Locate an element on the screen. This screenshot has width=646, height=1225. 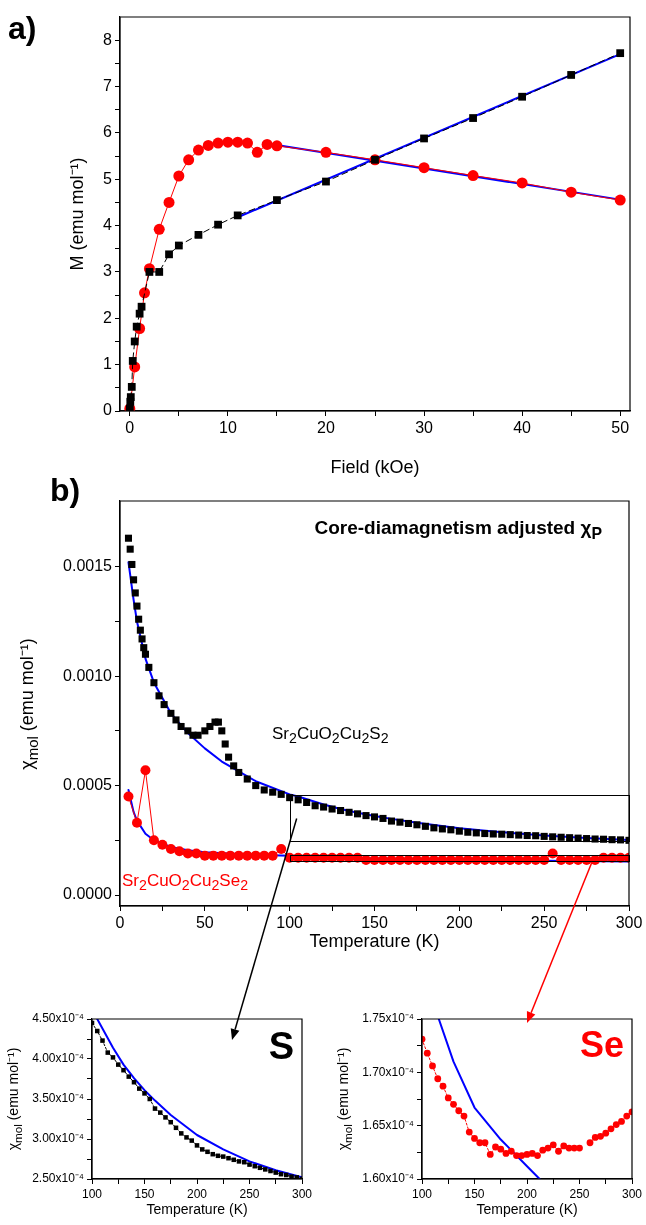
y-tick-label: 6 is located at coordinates (108, 132).